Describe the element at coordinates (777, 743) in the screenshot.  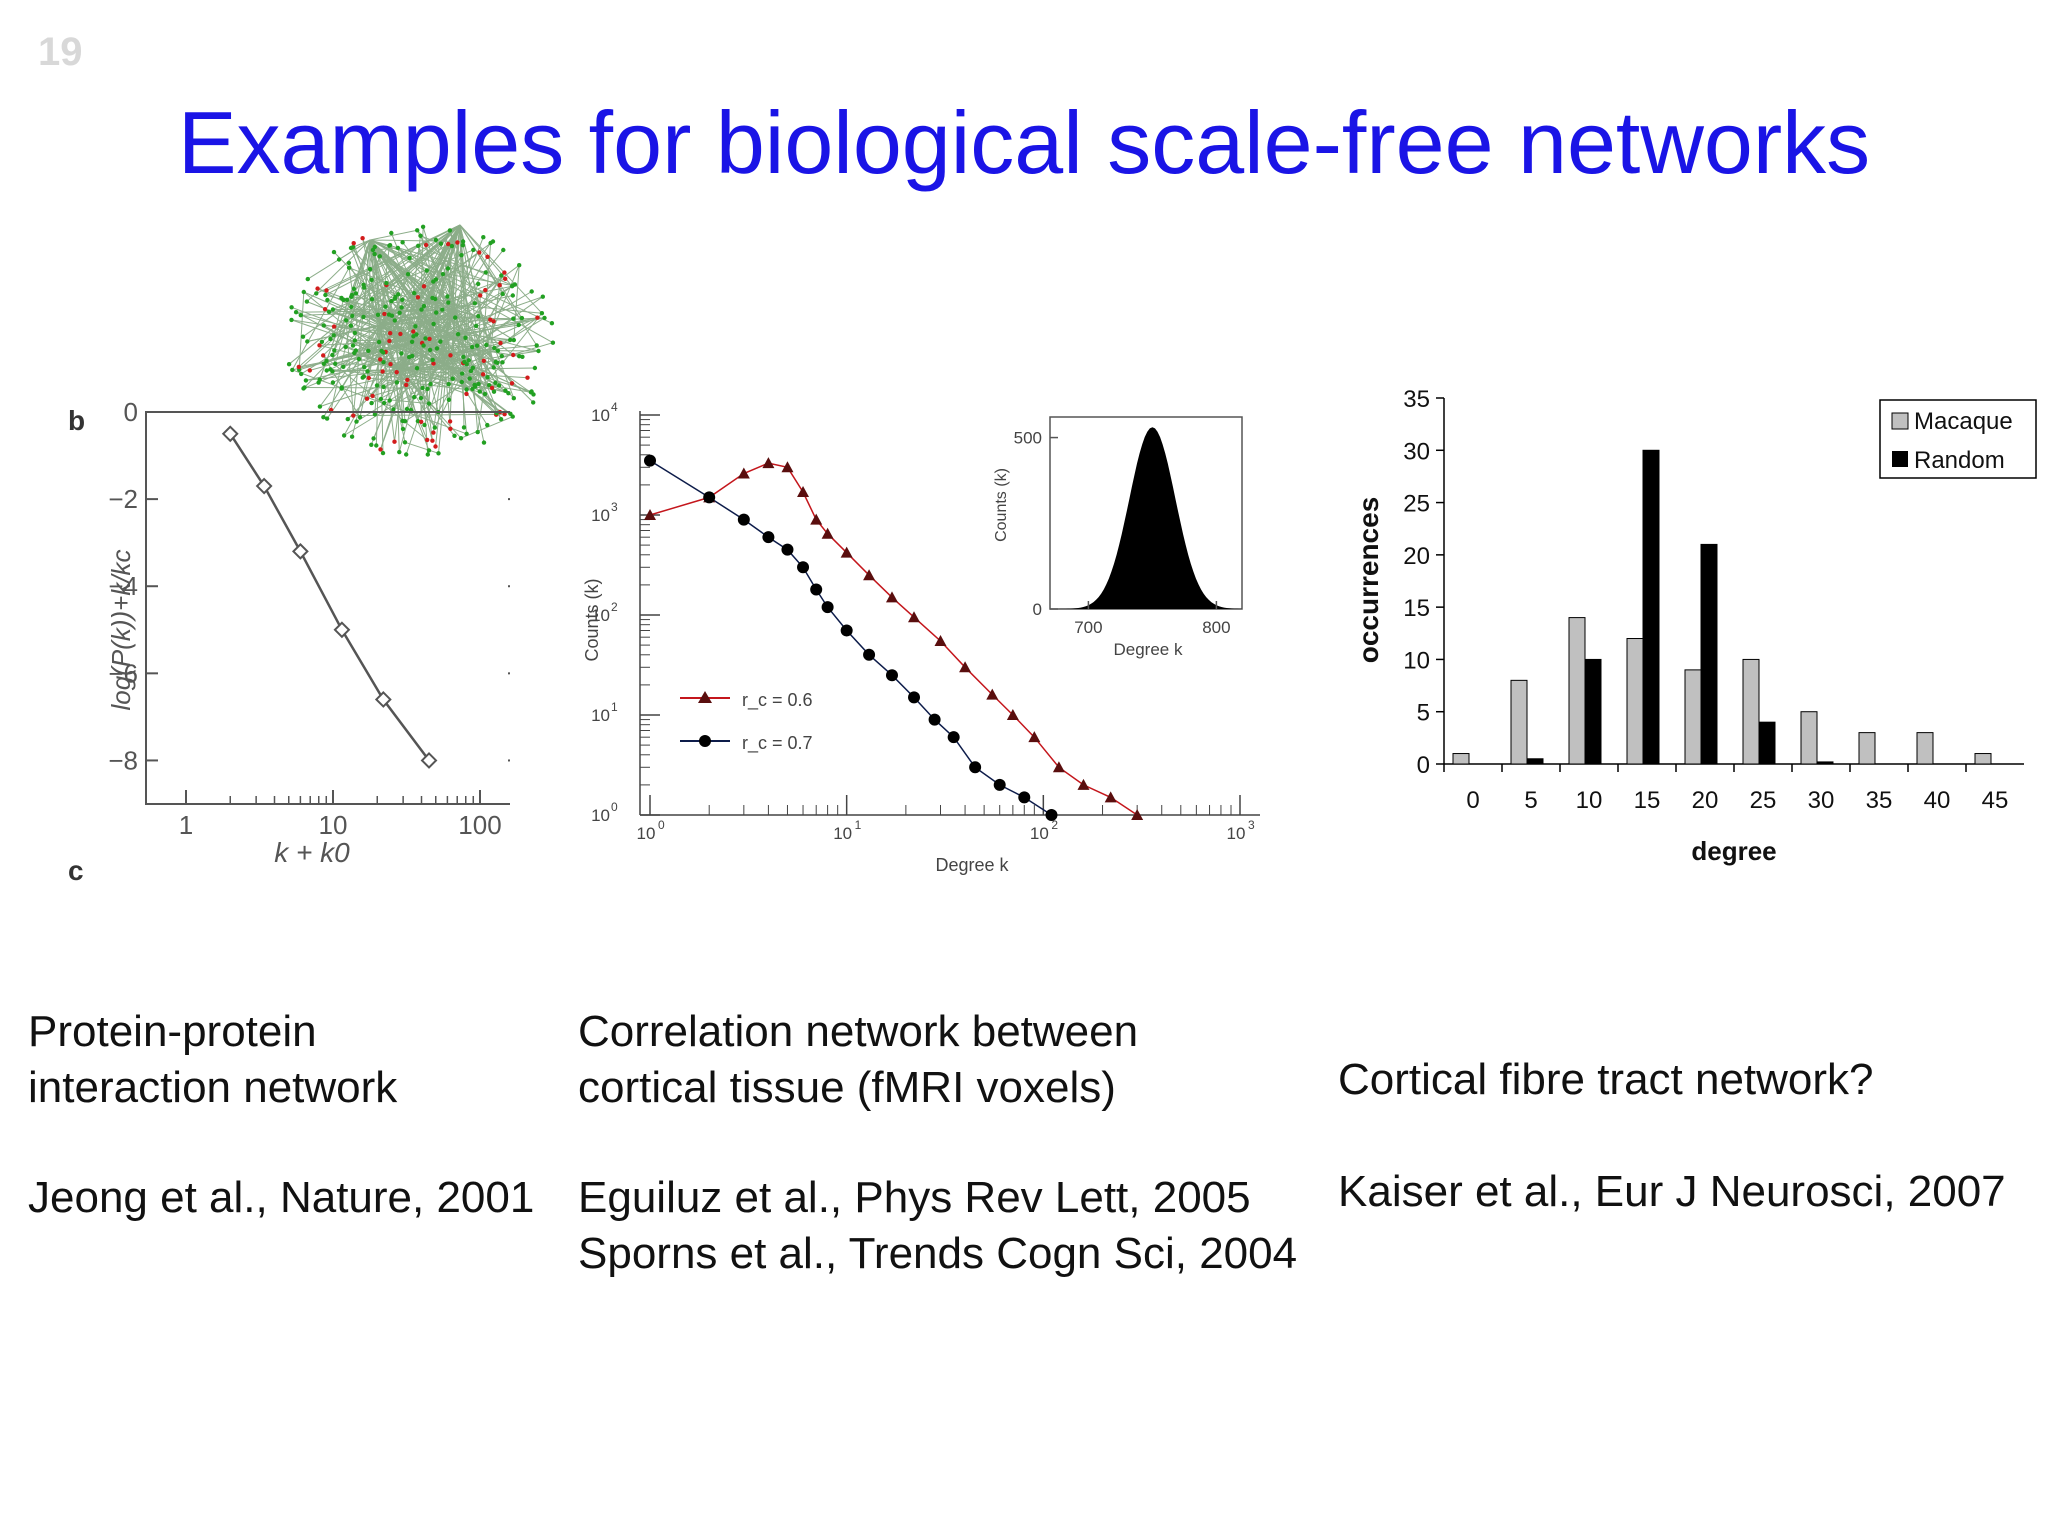
I see `legend-rc07-label: r_c = 0.7` at that location.